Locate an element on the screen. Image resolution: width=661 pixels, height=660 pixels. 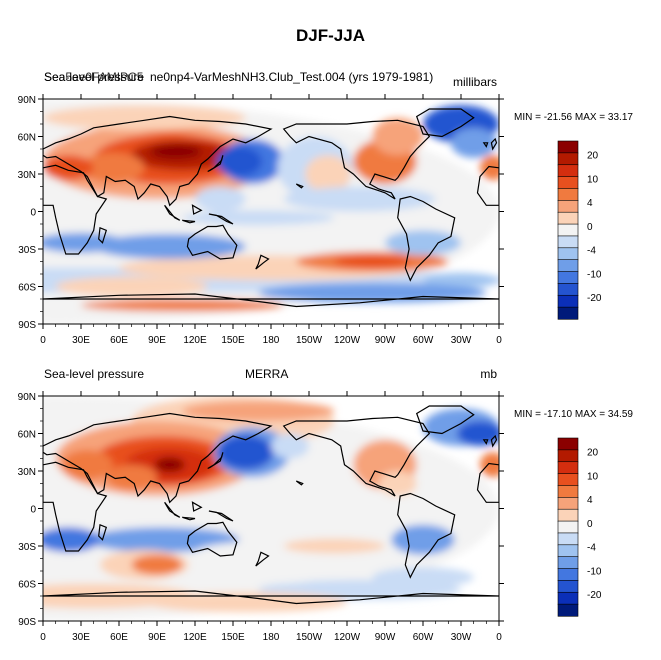
colorbar-label: 0 is located at coordinates (590, 524).